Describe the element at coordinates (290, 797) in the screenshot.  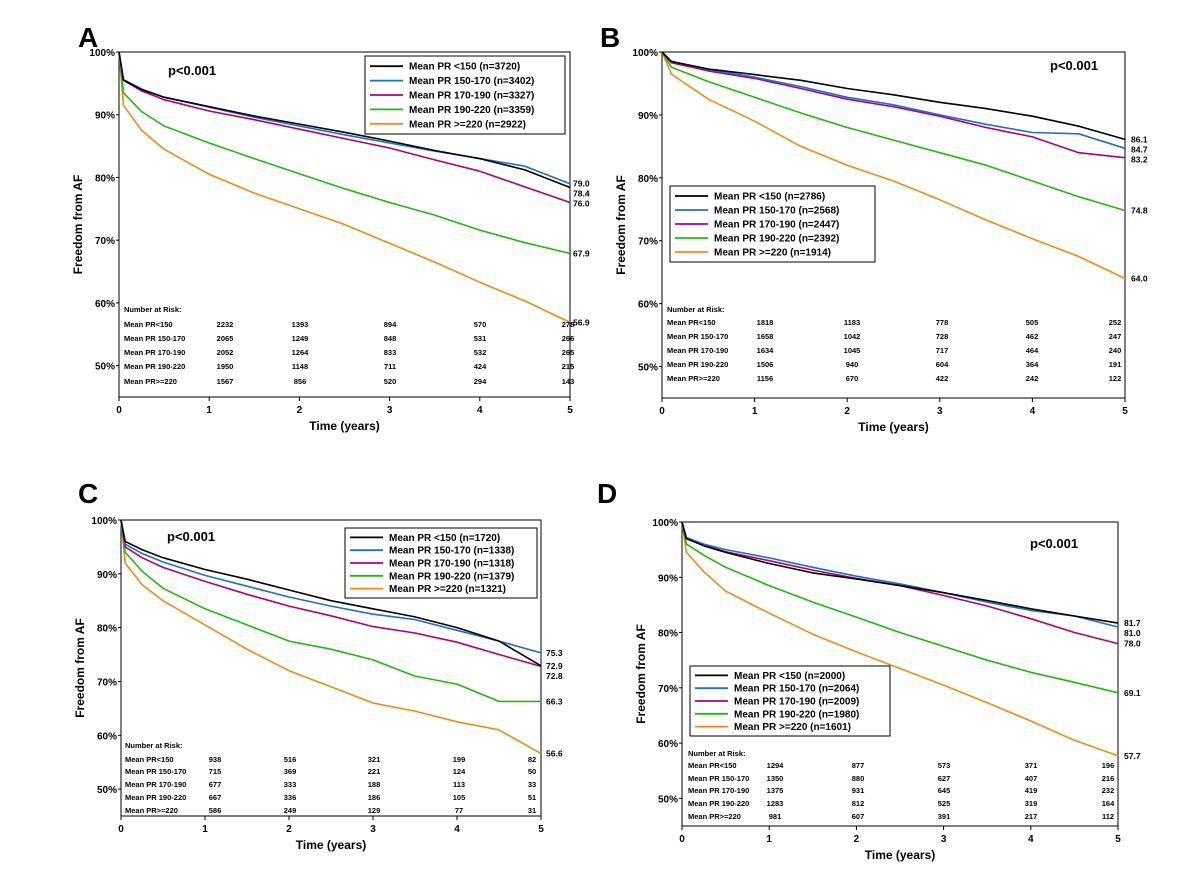
I see `risk-value: 336` at that location.